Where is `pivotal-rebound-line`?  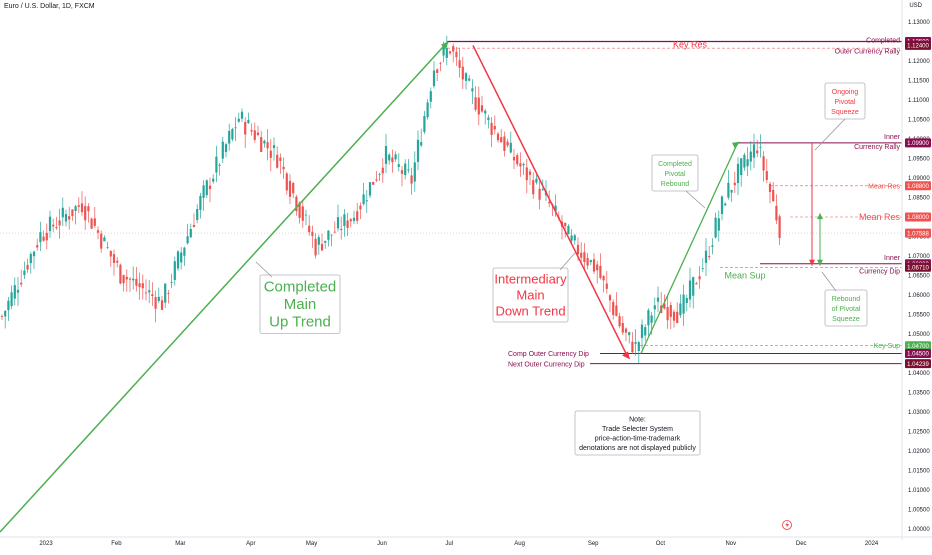
pivotal-rebound-line is located at coordinates (689, 247).